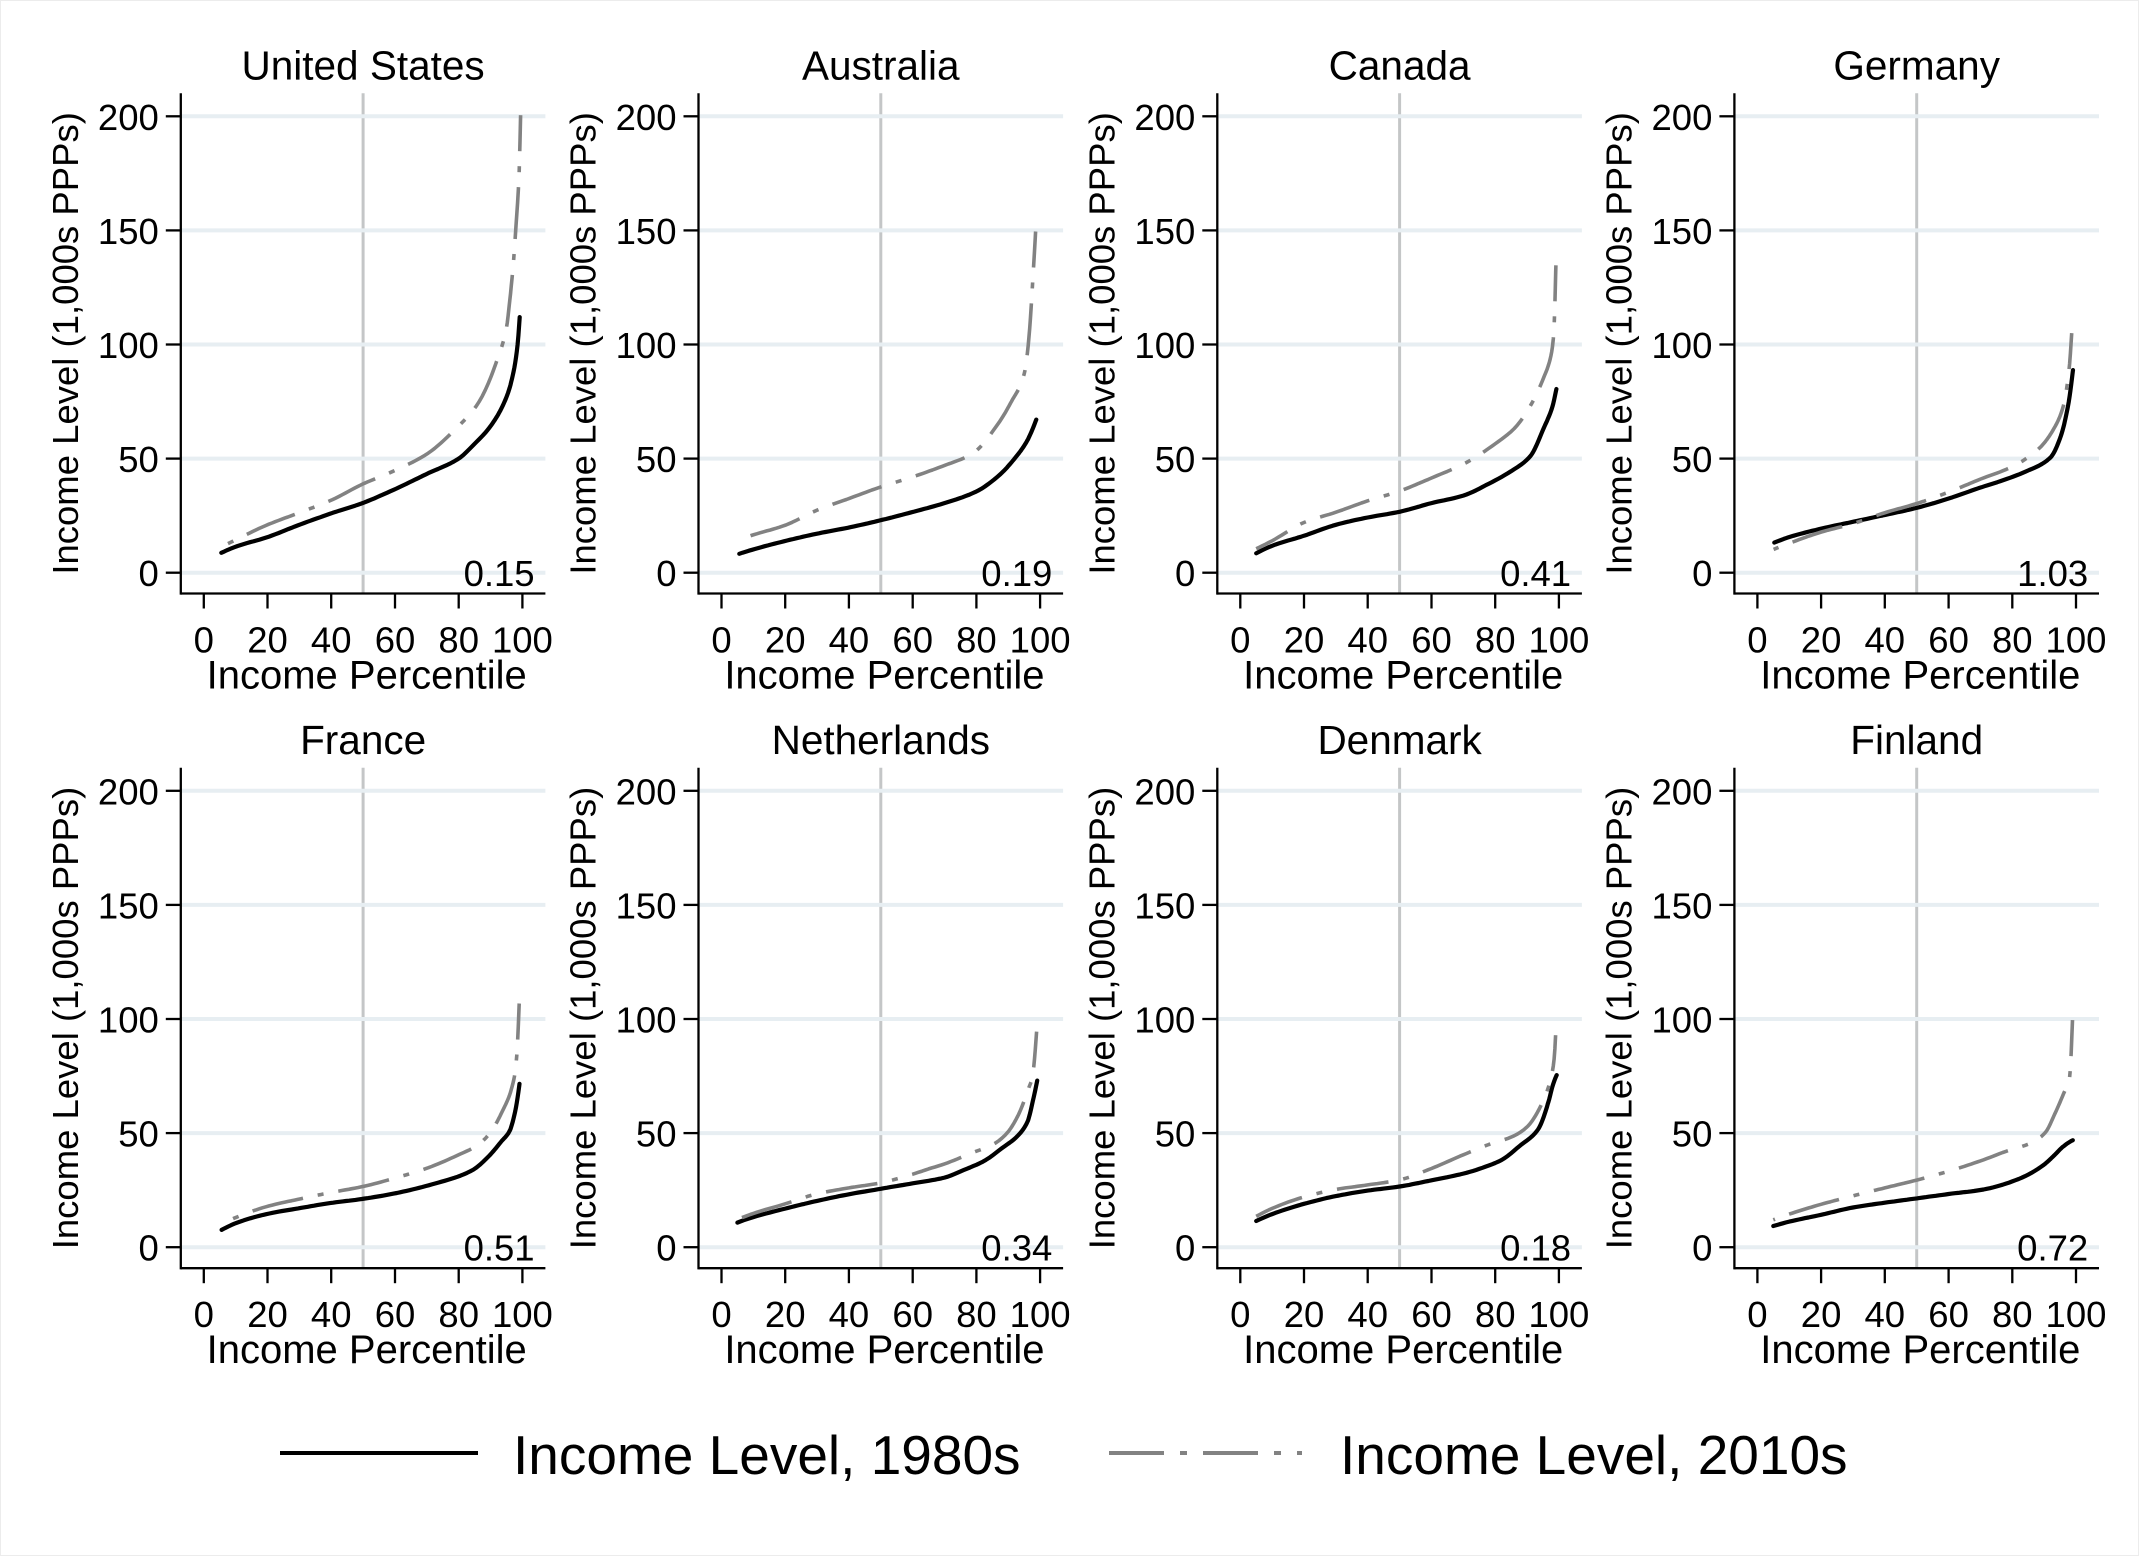  I want to click on svg-text: Netherlands, so click(881, 740).